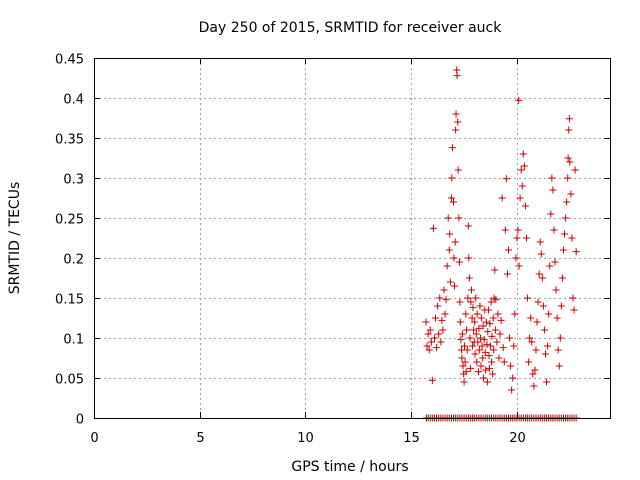  What do you see at coordinates (69, 220) in the screenshot?
I see `y-tick-label: 0.25` at bounding box center [69, 220].